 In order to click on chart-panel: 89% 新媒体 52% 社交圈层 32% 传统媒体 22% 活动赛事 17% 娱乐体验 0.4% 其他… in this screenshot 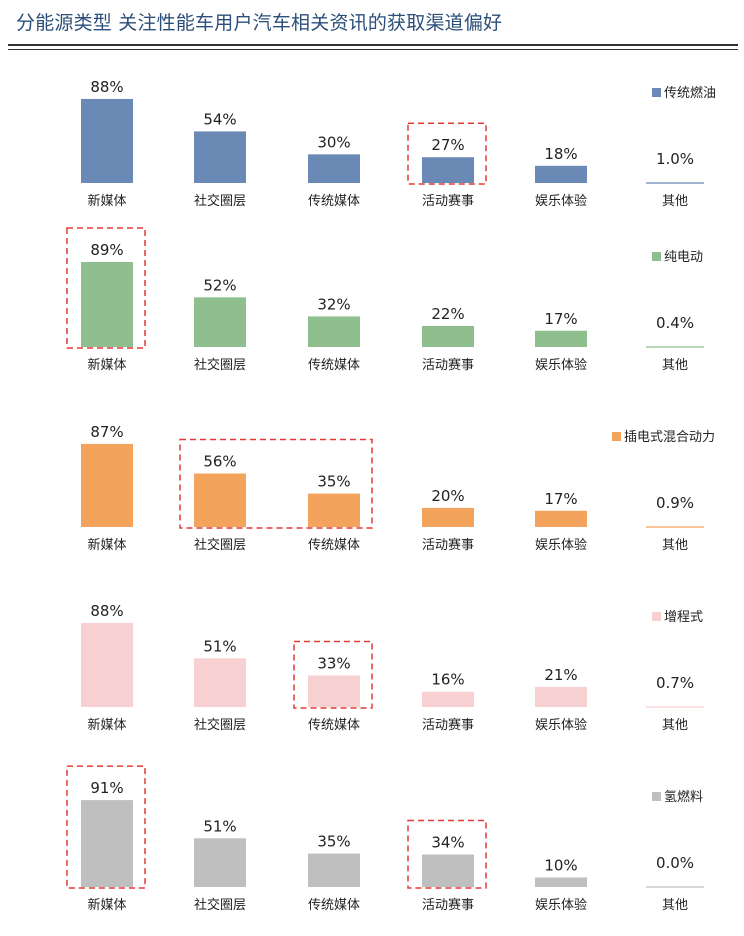, I will do `click(385, 300)`.